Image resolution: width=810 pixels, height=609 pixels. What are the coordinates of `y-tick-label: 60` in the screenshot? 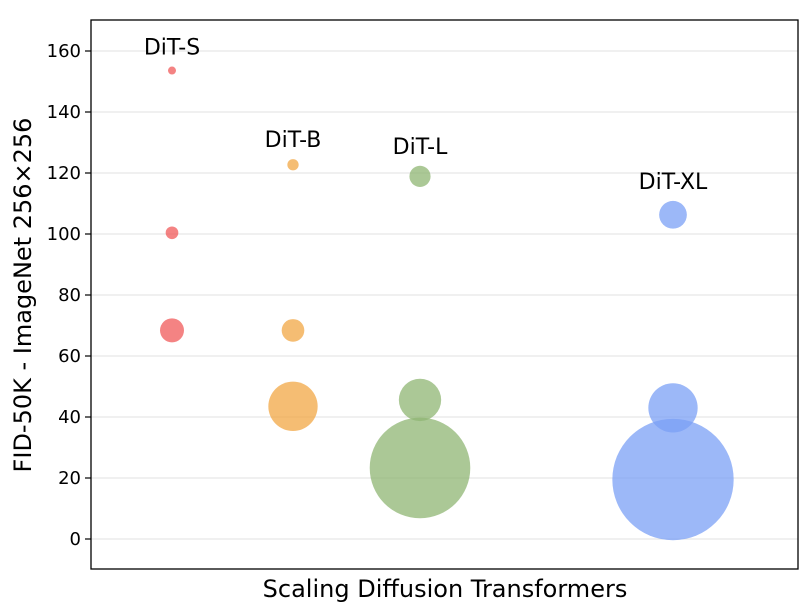 It's located at (69, 356).